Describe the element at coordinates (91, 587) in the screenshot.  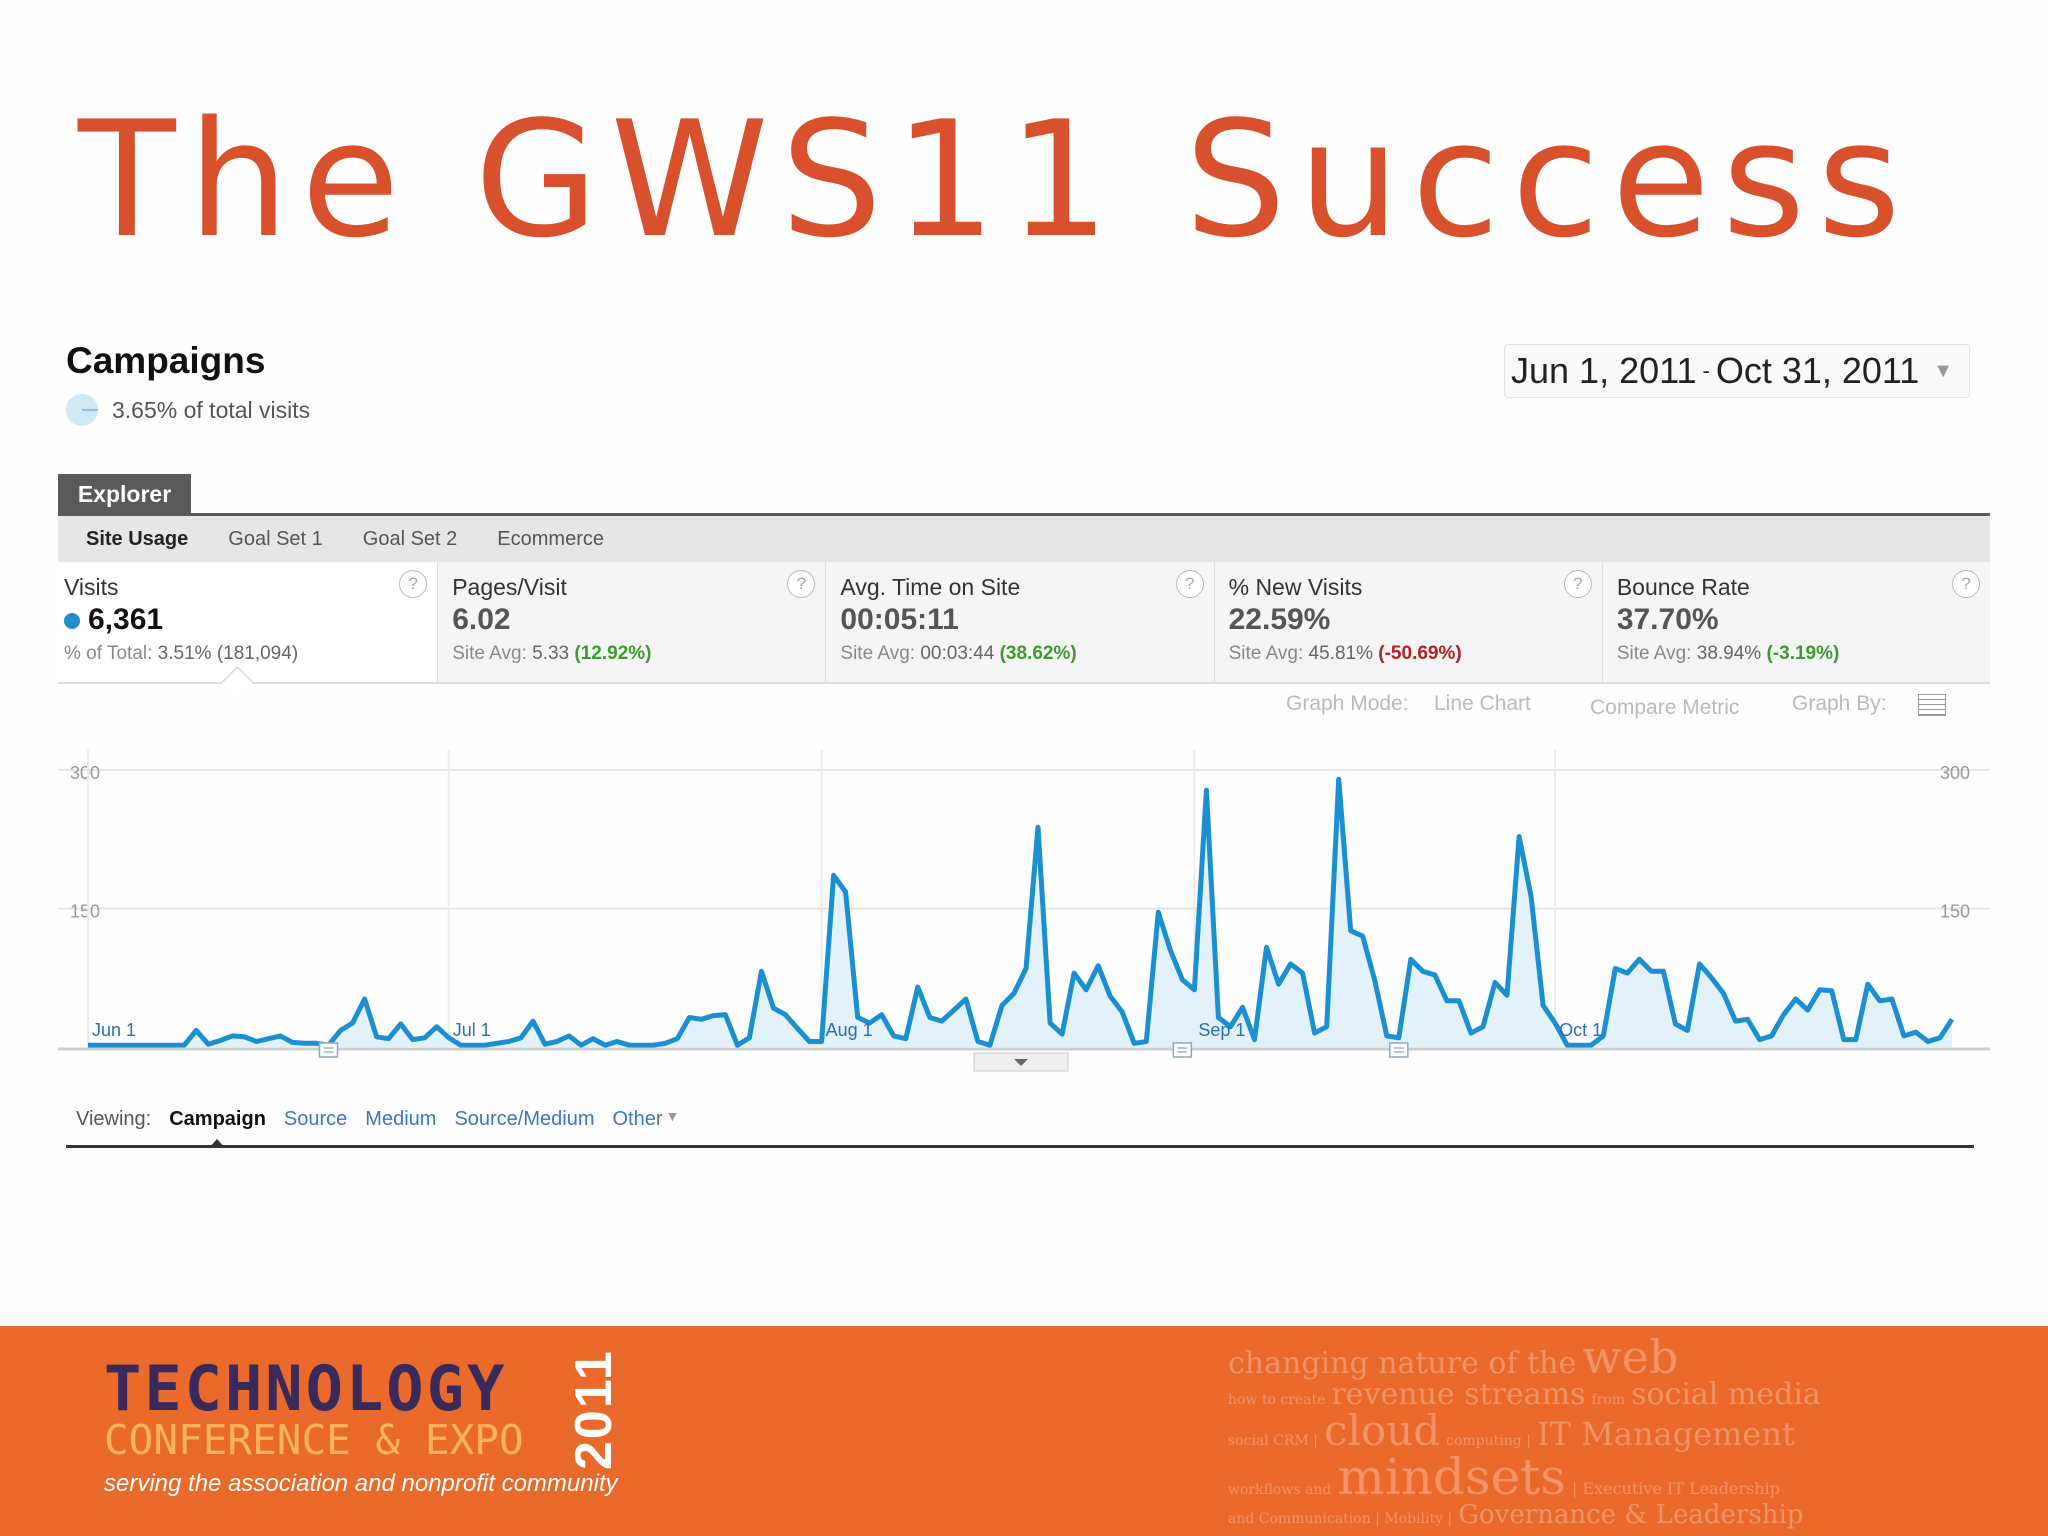
I see `metric-label: Visits` at that location.